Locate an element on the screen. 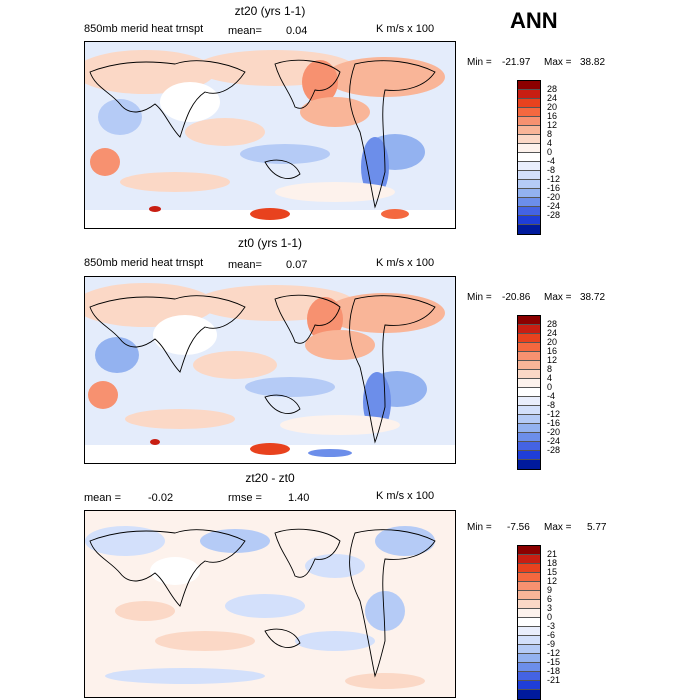 Image resolution: width=700 pixels, height=700 pixels. colorbar-label: 15 is located at coordinates (552, 572).